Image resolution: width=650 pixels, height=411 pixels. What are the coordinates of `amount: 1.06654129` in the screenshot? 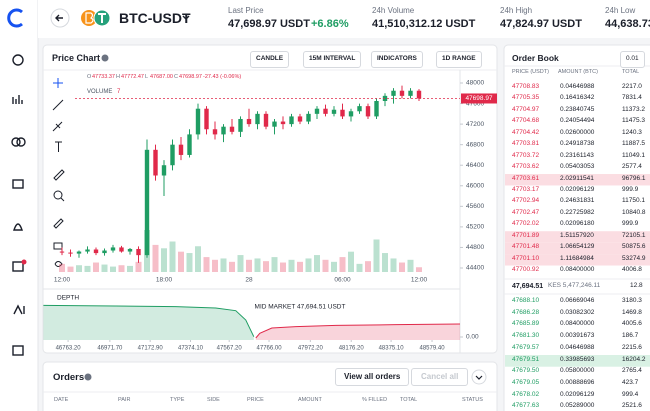 It's located at (577, 247).